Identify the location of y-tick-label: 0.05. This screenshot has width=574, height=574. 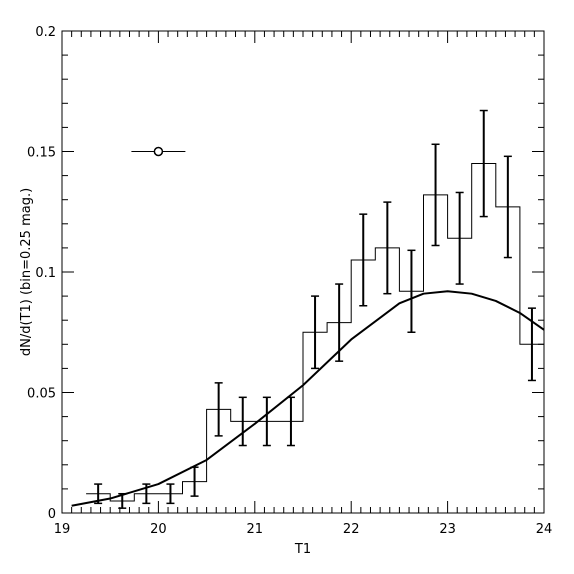
(41, 394).